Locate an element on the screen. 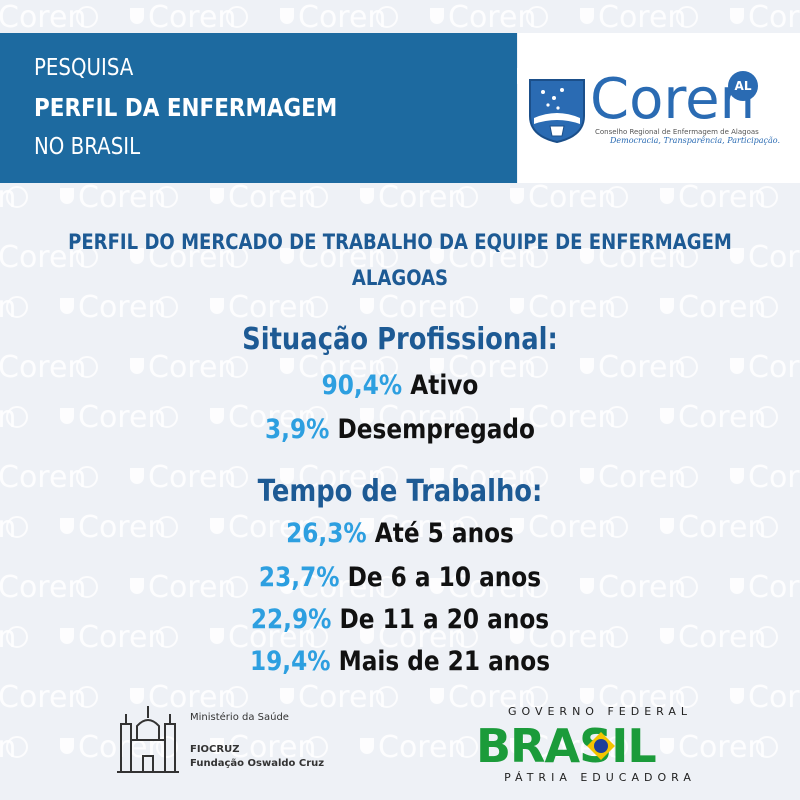  situacao-heading: Situação Profissional: is located at coordinates (400, 339).